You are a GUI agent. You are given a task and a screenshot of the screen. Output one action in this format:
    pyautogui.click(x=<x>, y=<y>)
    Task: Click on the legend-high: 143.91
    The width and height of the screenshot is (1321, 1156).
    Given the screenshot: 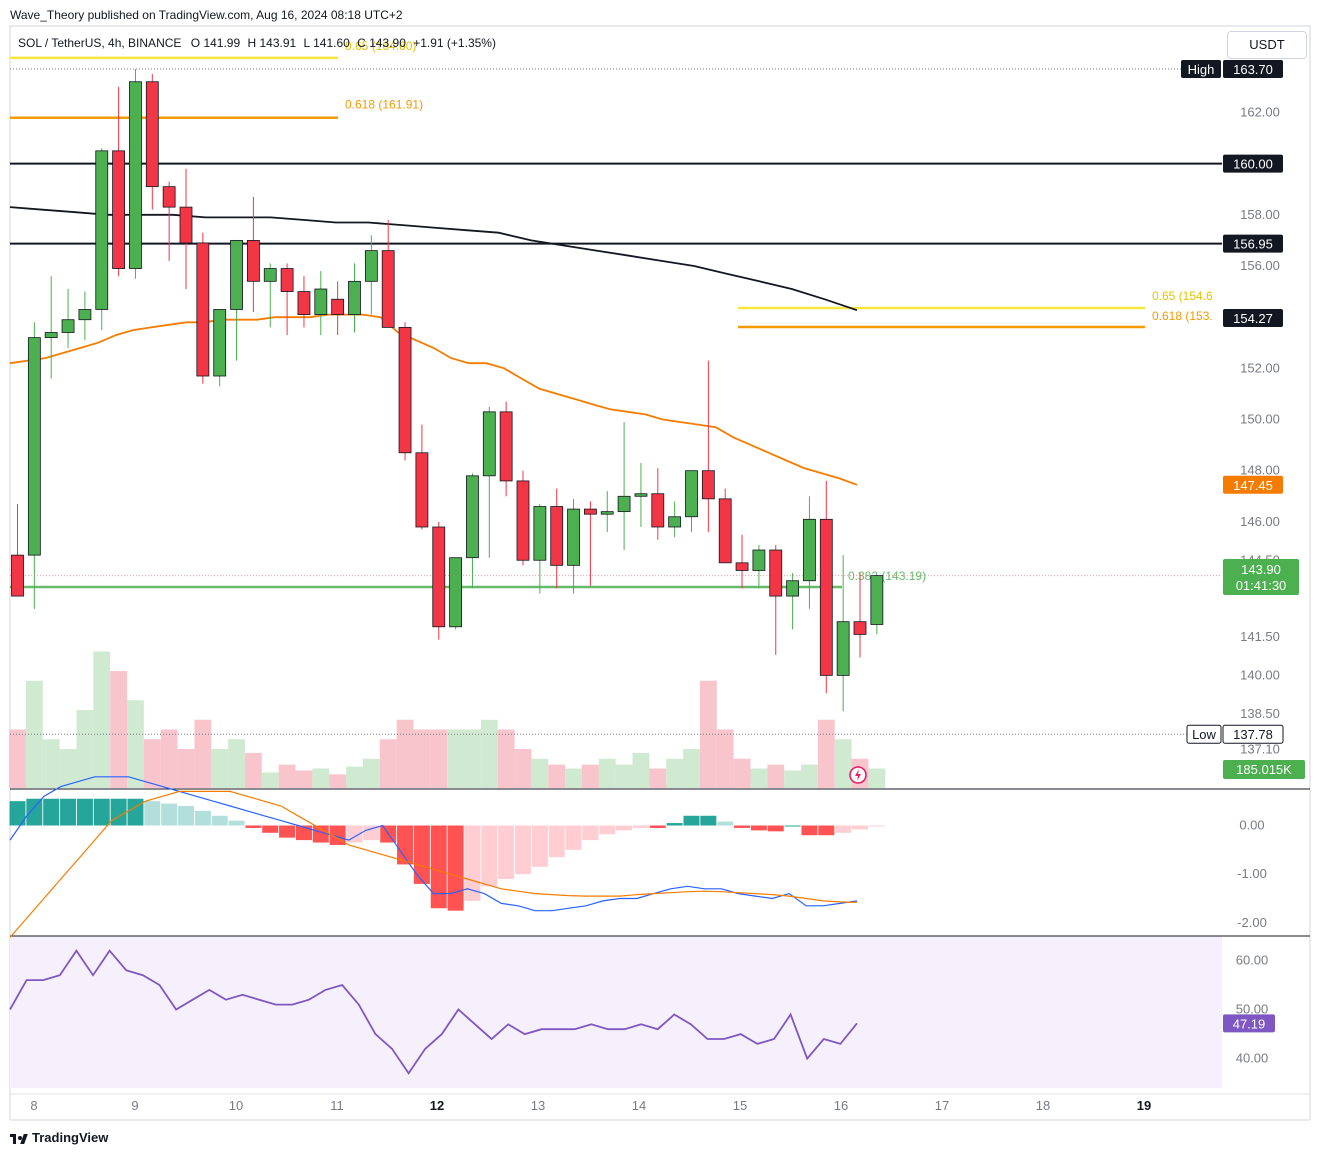 What is the action you would take?
    pyautogui.click(x=278, y=43)
    